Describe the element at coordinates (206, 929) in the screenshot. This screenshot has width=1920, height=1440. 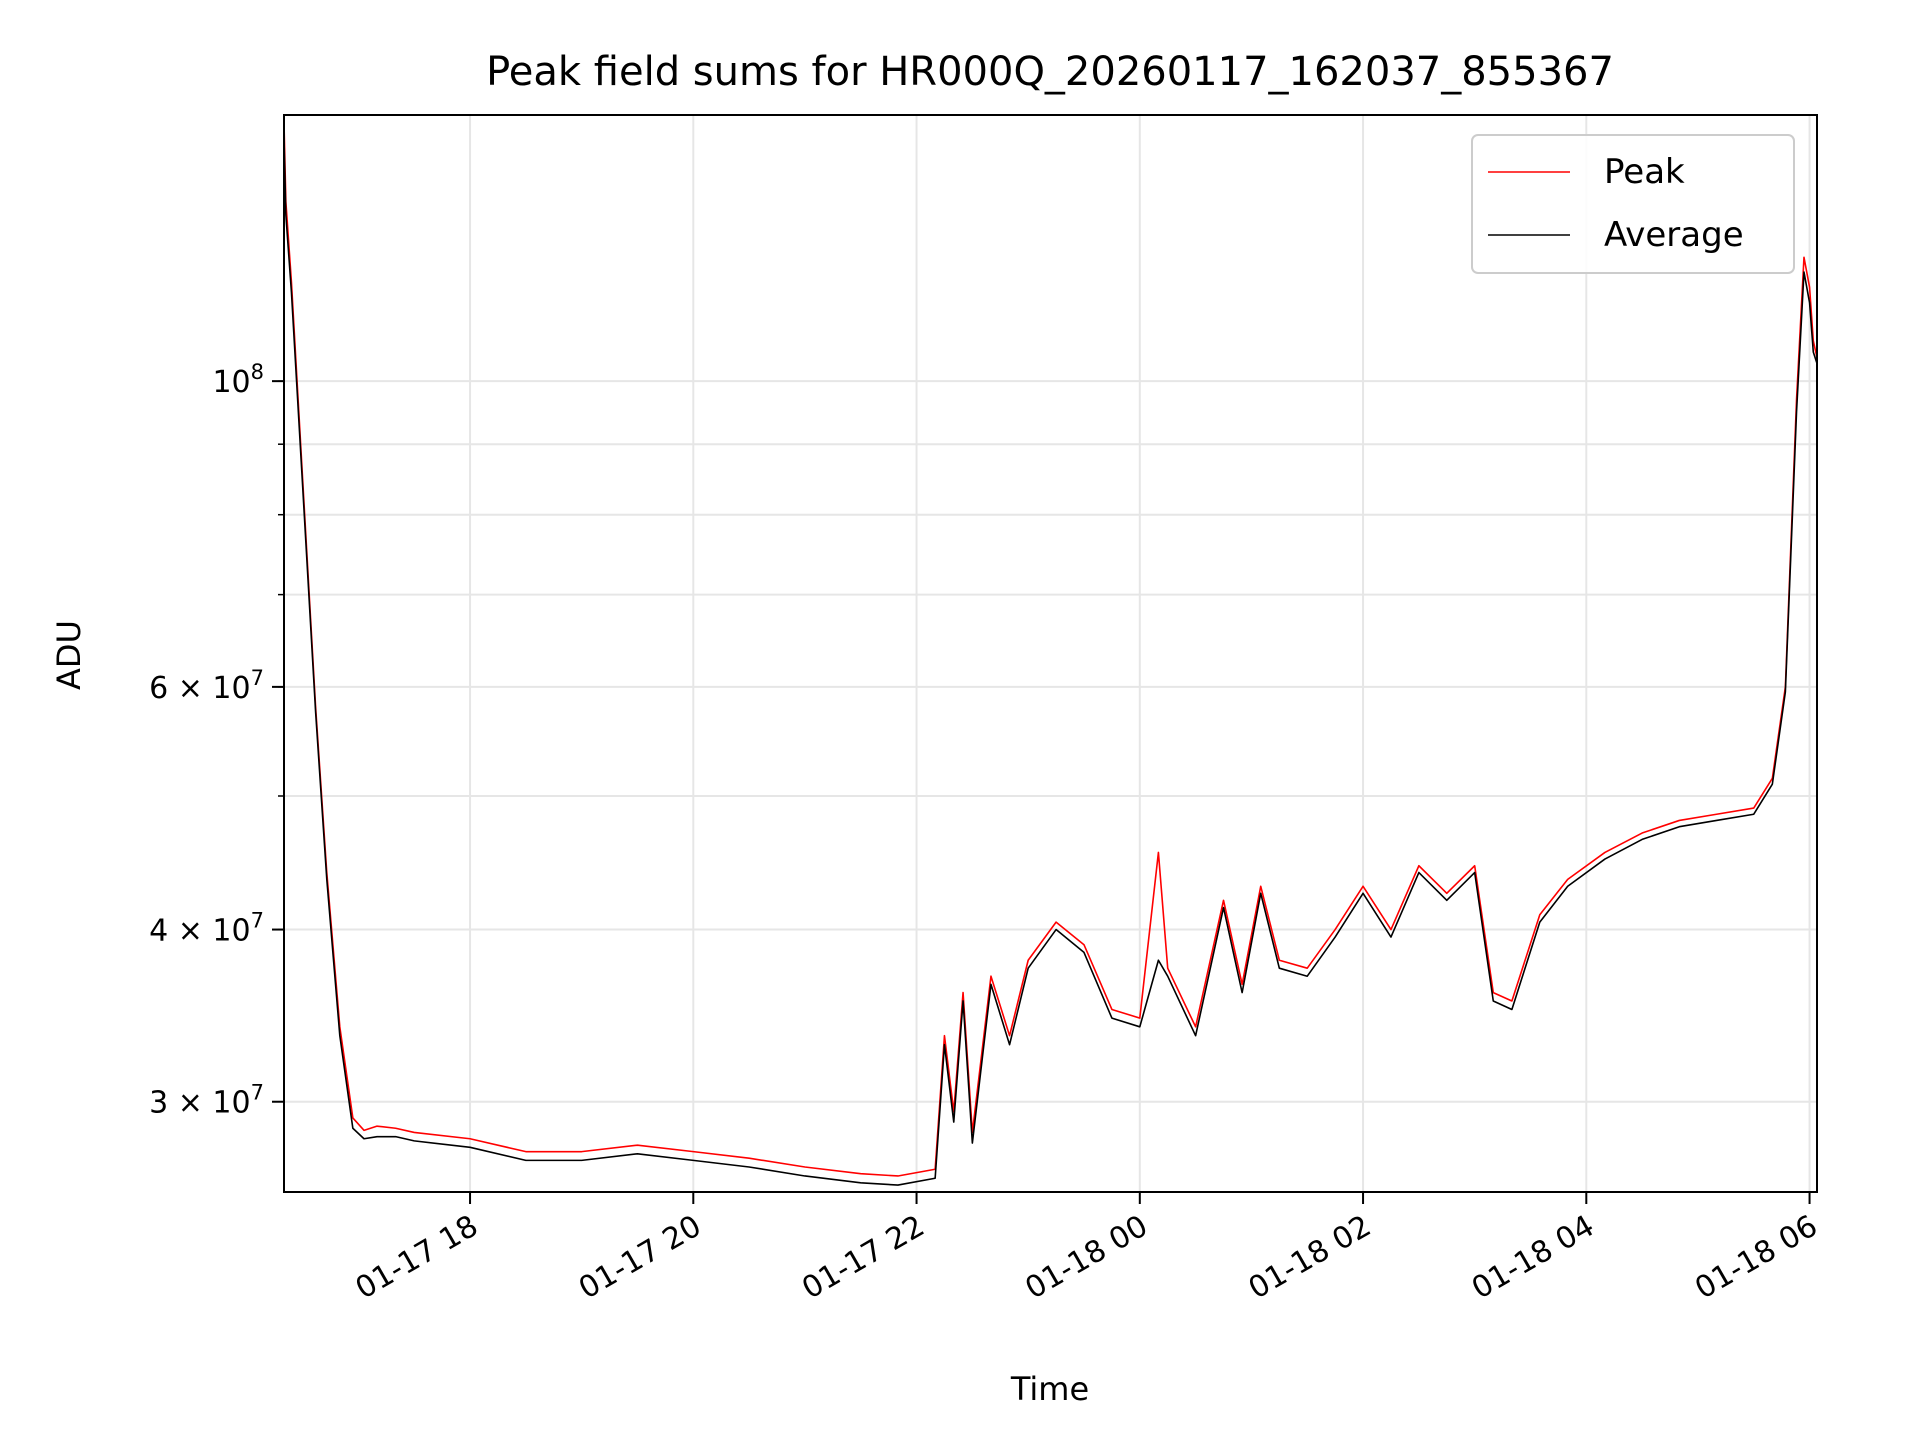
I see `y-tick-label: 4 × 107` at that location.